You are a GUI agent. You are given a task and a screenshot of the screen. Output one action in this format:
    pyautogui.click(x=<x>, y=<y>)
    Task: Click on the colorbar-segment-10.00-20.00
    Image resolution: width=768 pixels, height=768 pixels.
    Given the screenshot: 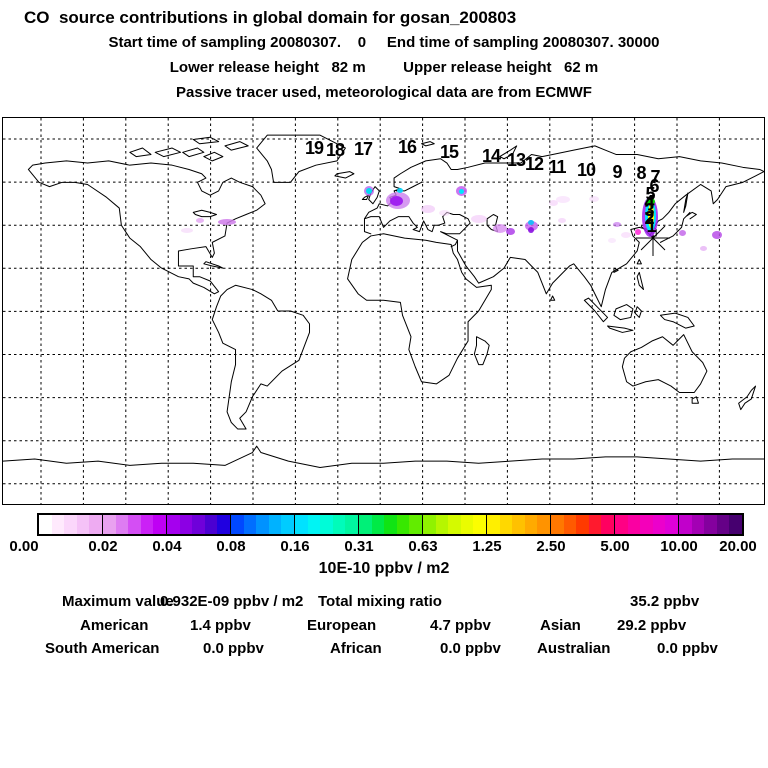 What is the action you would take?
    pyautogui.click(x=710, y=524)
    